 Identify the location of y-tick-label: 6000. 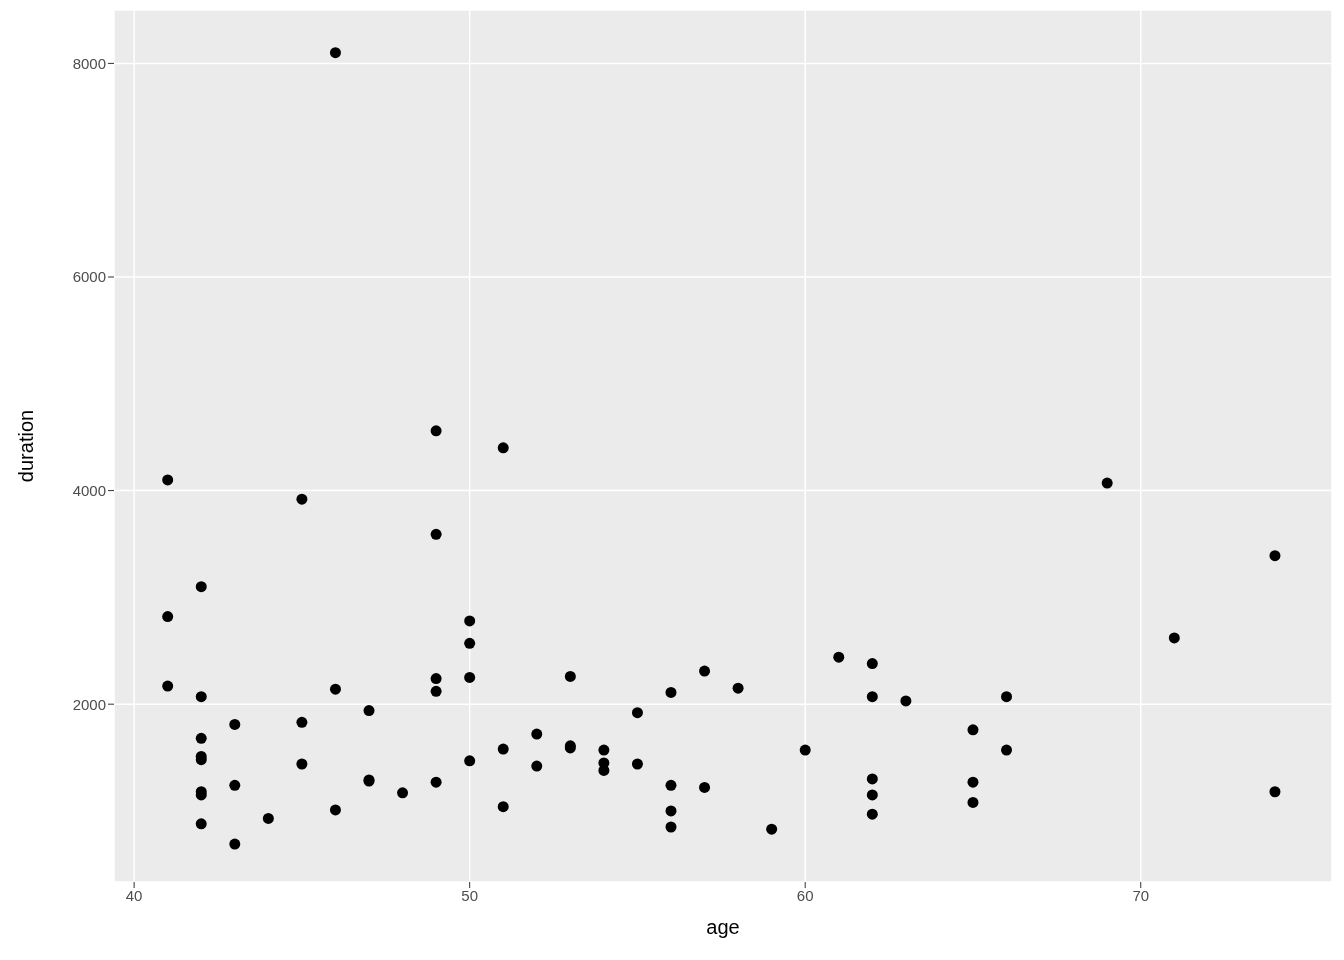
(89, 277).